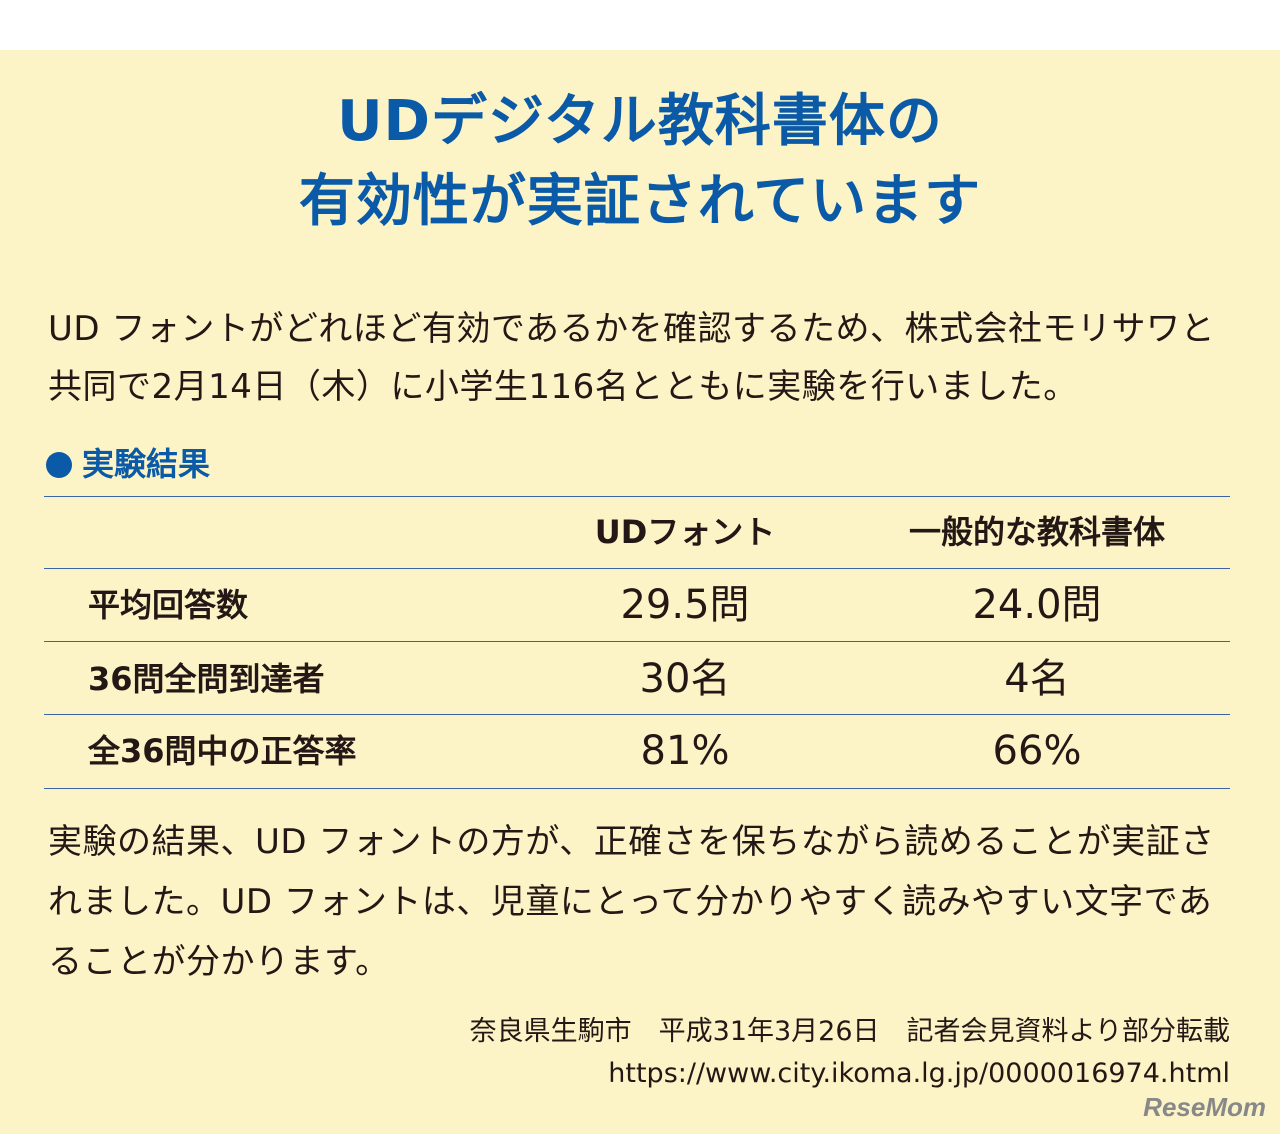 This screenshot has width=1280, height=1134. I want to click on value-ud-accuracy: 81%, so click(685, 751).